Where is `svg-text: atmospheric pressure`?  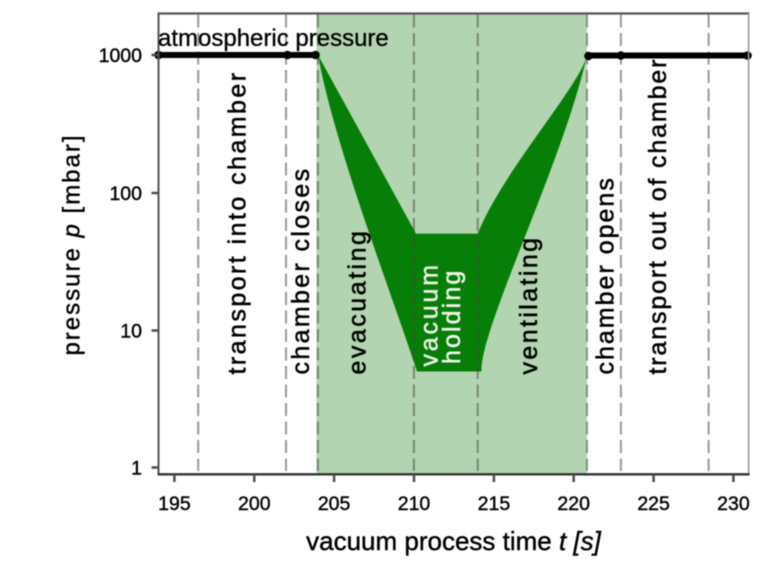 svg-text: atmospheric pressure is located at coordinates (273, 38).